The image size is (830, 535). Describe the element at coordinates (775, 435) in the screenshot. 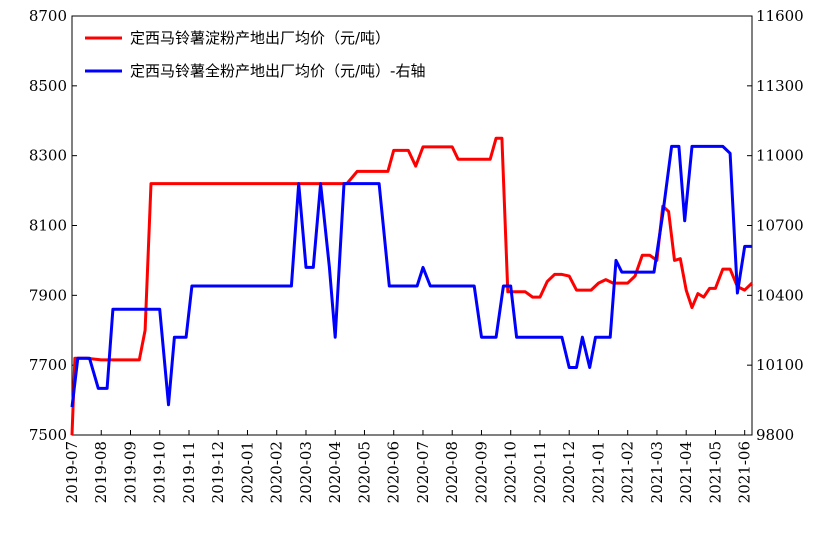

I see `y-right-tick-label: 9800` at that location.